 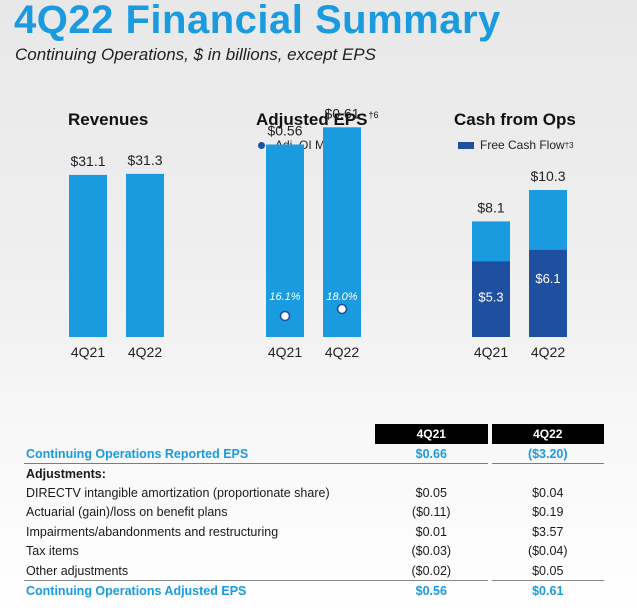 I want to click on reported-eps-4q21: $0.66, so click(x=431, y=454).